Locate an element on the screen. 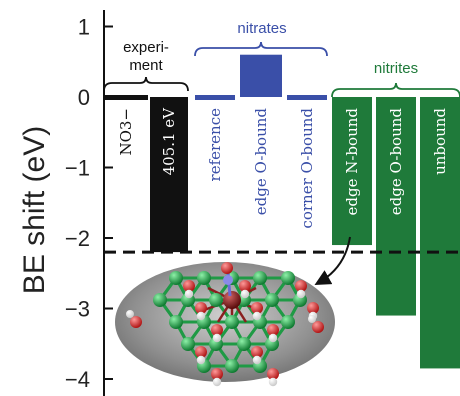 Image resolution: width=460 pixels, height=396 pixels. atom-dark-red is located at coordinates (232, 300).